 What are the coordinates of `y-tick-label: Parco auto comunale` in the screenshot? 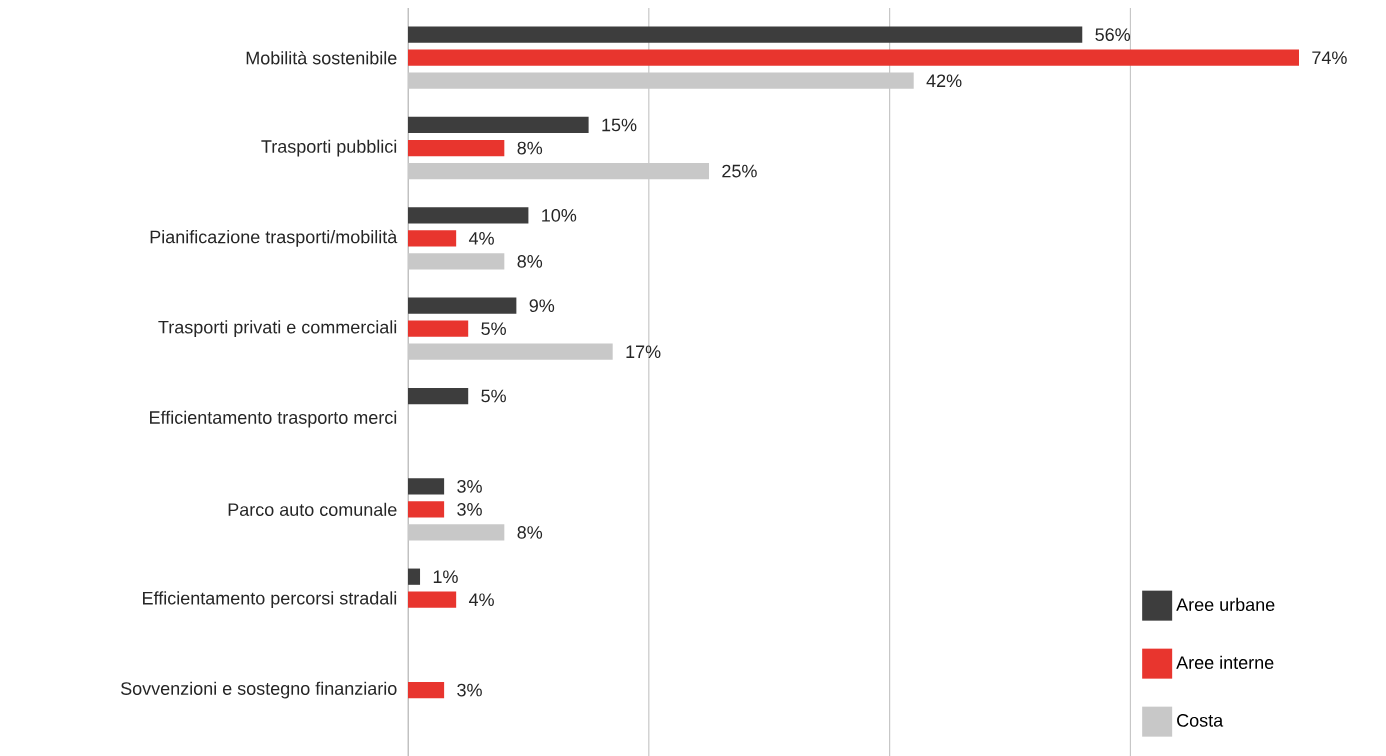 It's located at (312, 509).